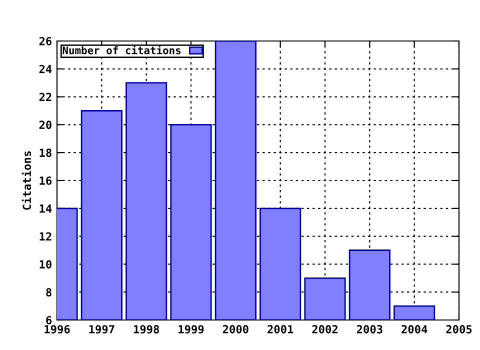  Describe the element at coordinates (45, 41) in the screenshot. I see `y-tick-label: 26` at that location.